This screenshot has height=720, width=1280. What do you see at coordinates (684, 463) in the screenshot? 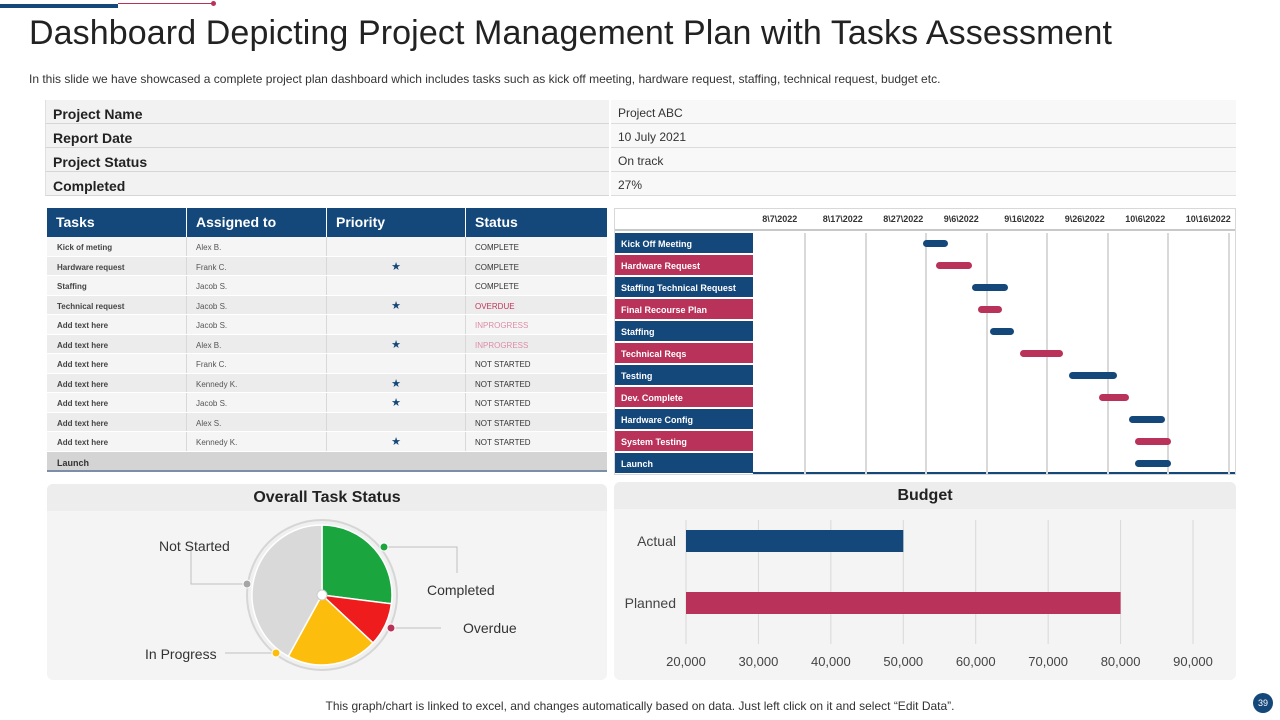
I see `gantt-task-label: Launch` at bounding box center [684, 463].